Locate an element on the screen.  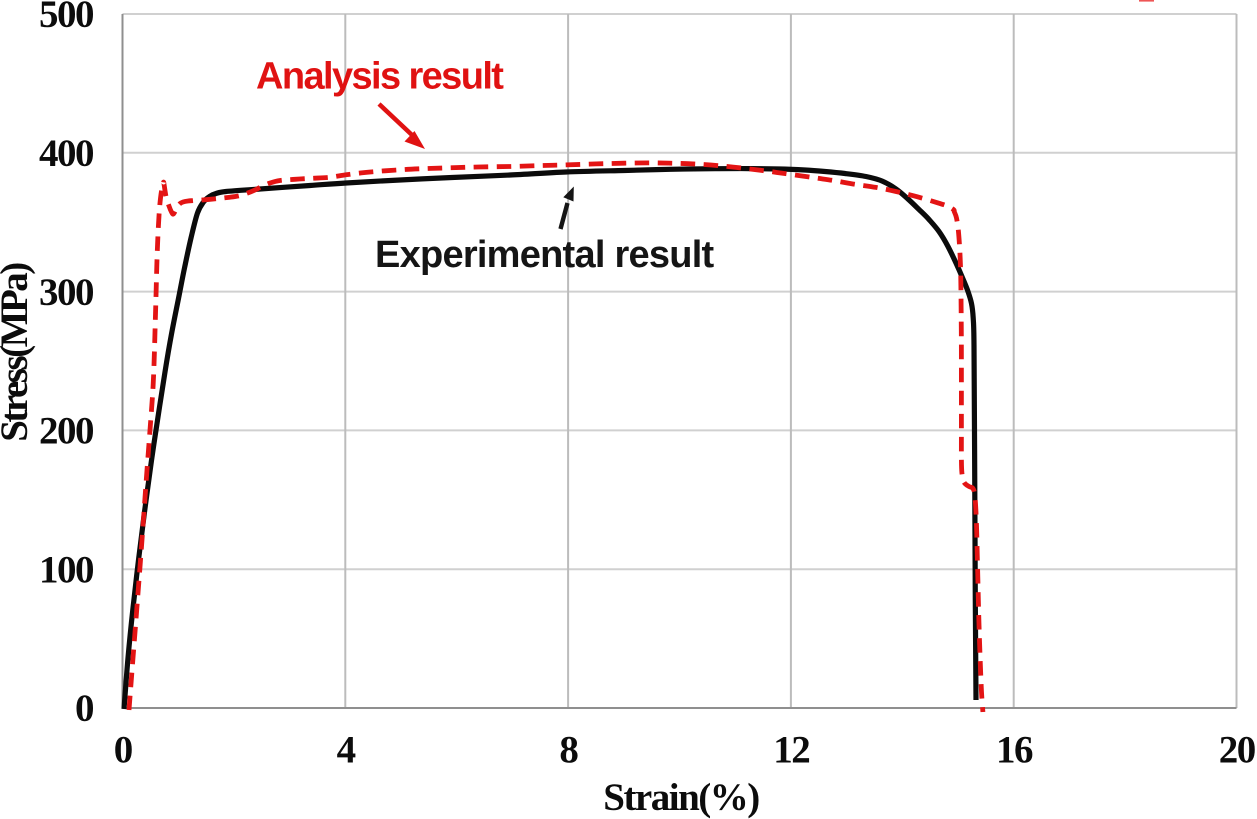
svg-text: Experimental result is located at coordinates (545, 255).